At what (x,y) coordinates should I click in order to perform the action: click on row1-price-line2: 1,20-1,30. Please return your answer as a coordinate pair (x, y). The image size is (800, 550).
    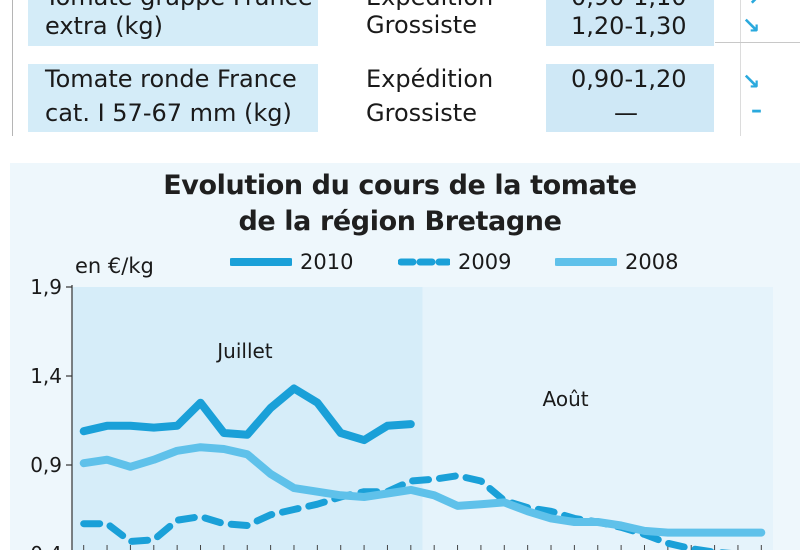
    Looking at the image, I should click on (629, 26).